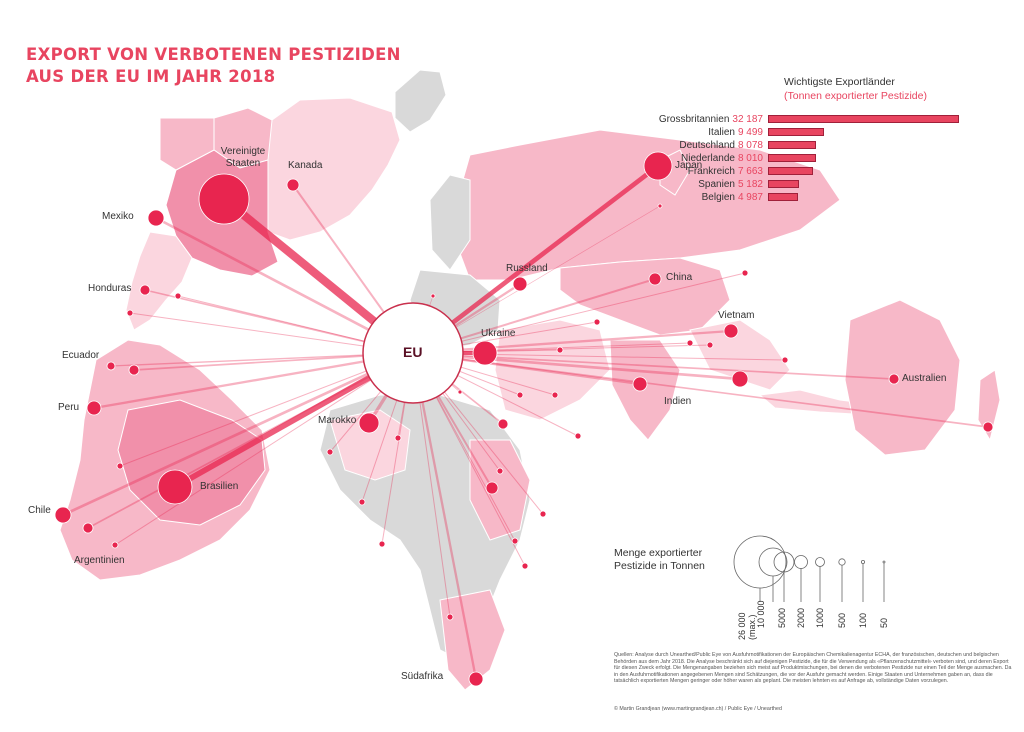 The height and width of the screenshot is (732, 1024). Describe the element at coordinates (213, 54) in the screenshot. I see `title-line-1: EXPORT VON VERBOTENEN PESTIZIDEN` at that location.